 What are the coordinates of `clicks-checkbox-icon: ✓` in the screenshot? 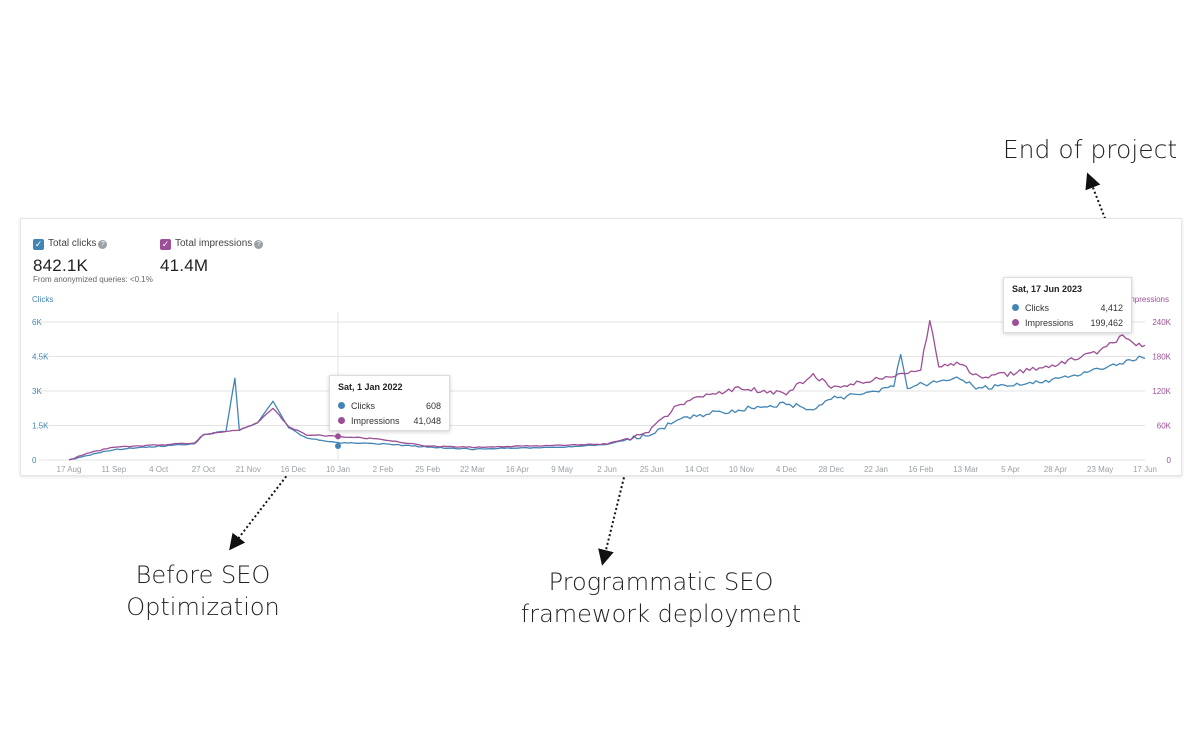 It's located at (38, 244).